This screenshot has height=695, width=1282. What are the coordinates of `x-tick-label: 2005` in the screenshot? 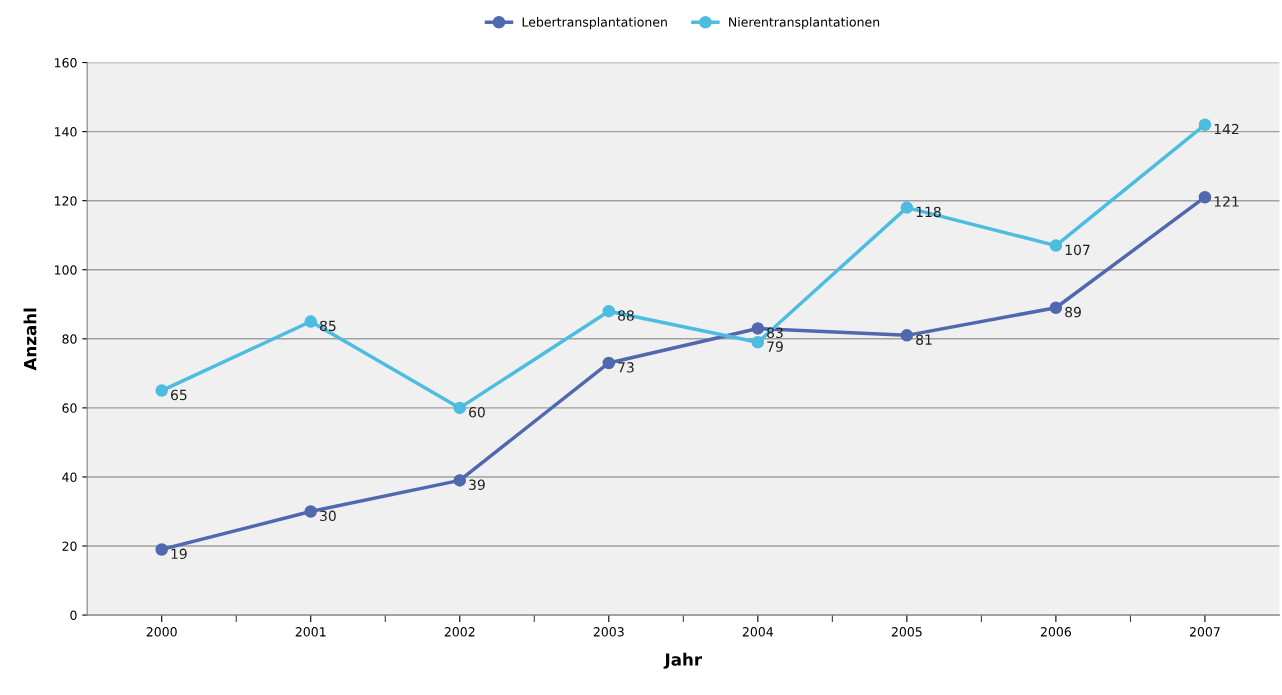 It's located at (906, 632).